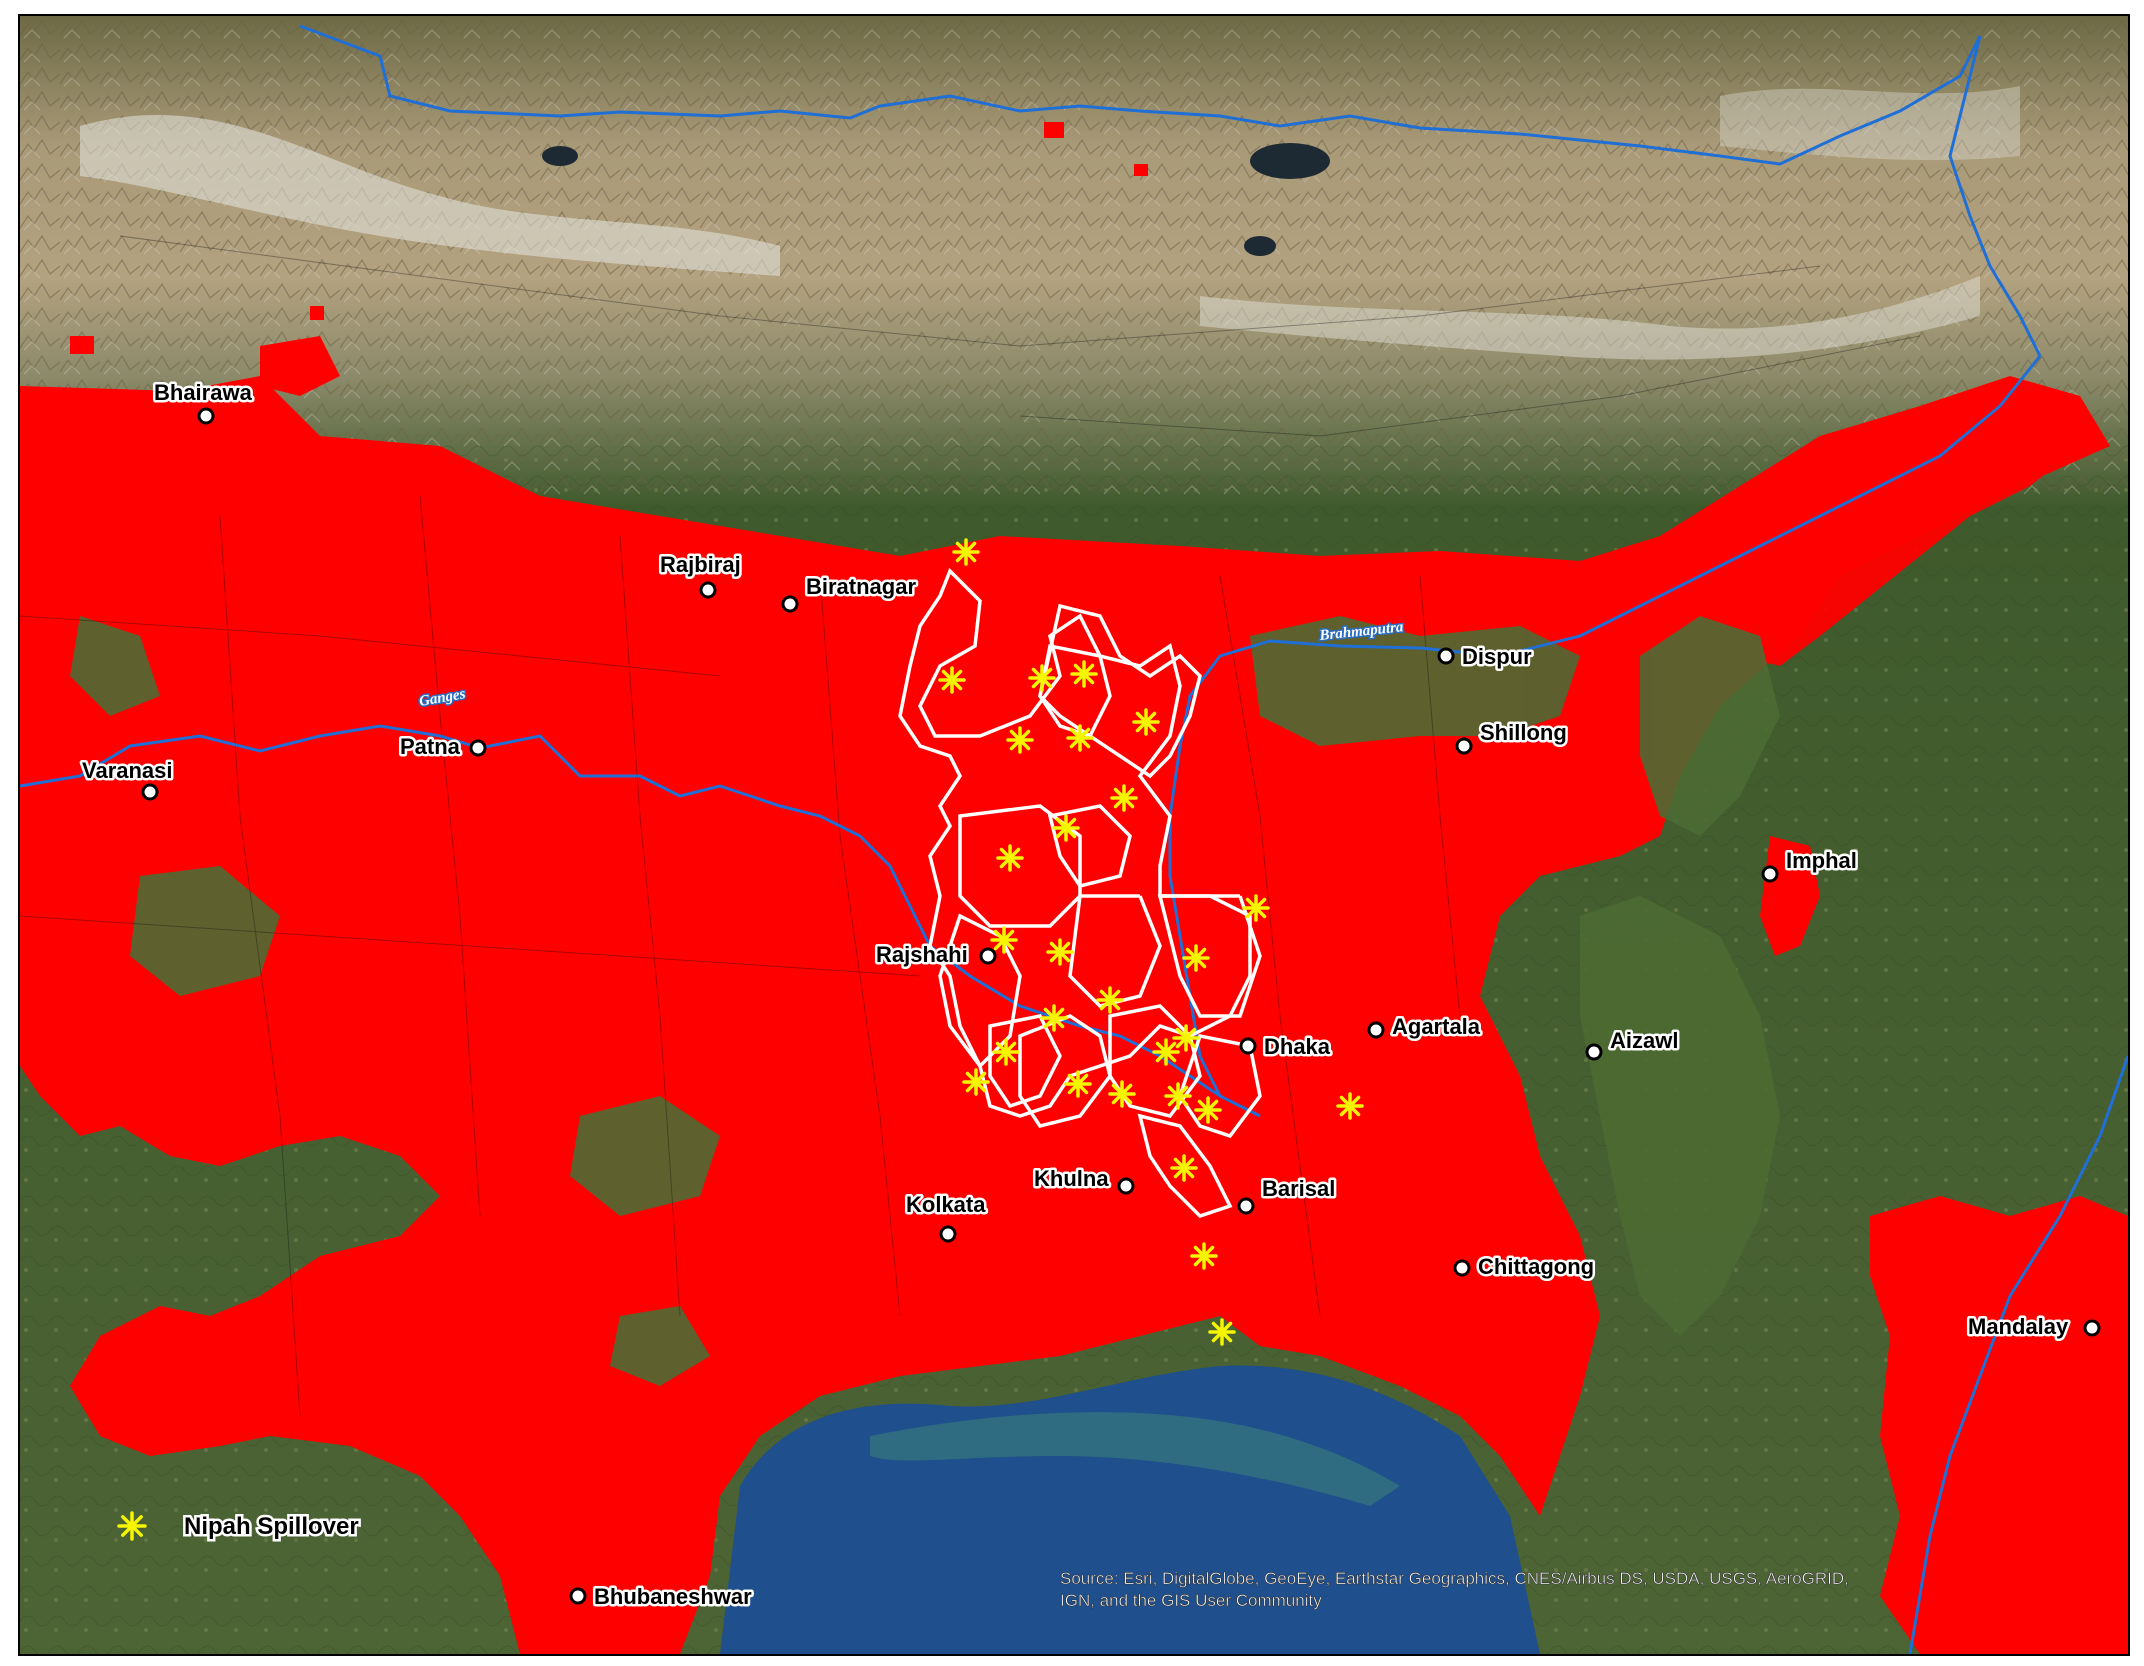 The width and height of the screenshot is (2144, 1666). I want to click on spillover-layer, so click(1151, 942).